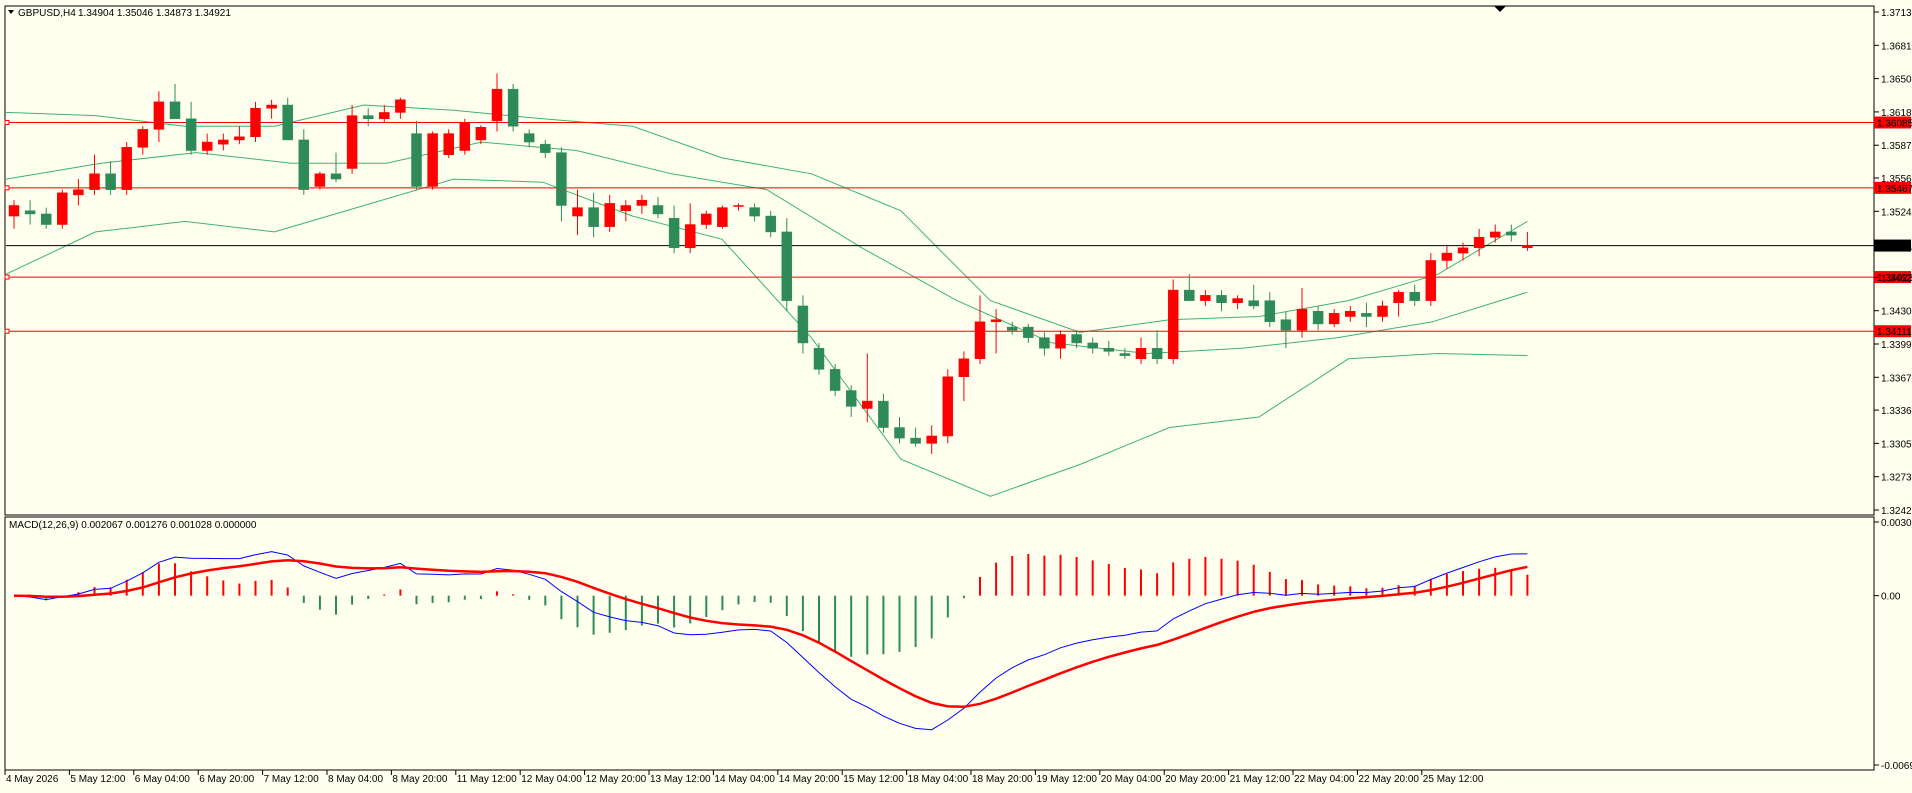  What do you see at coordinates (938, 779) in the screenshot?
I see `time-tick-label: 18 May 04:00` at bounding box center [938, 779].